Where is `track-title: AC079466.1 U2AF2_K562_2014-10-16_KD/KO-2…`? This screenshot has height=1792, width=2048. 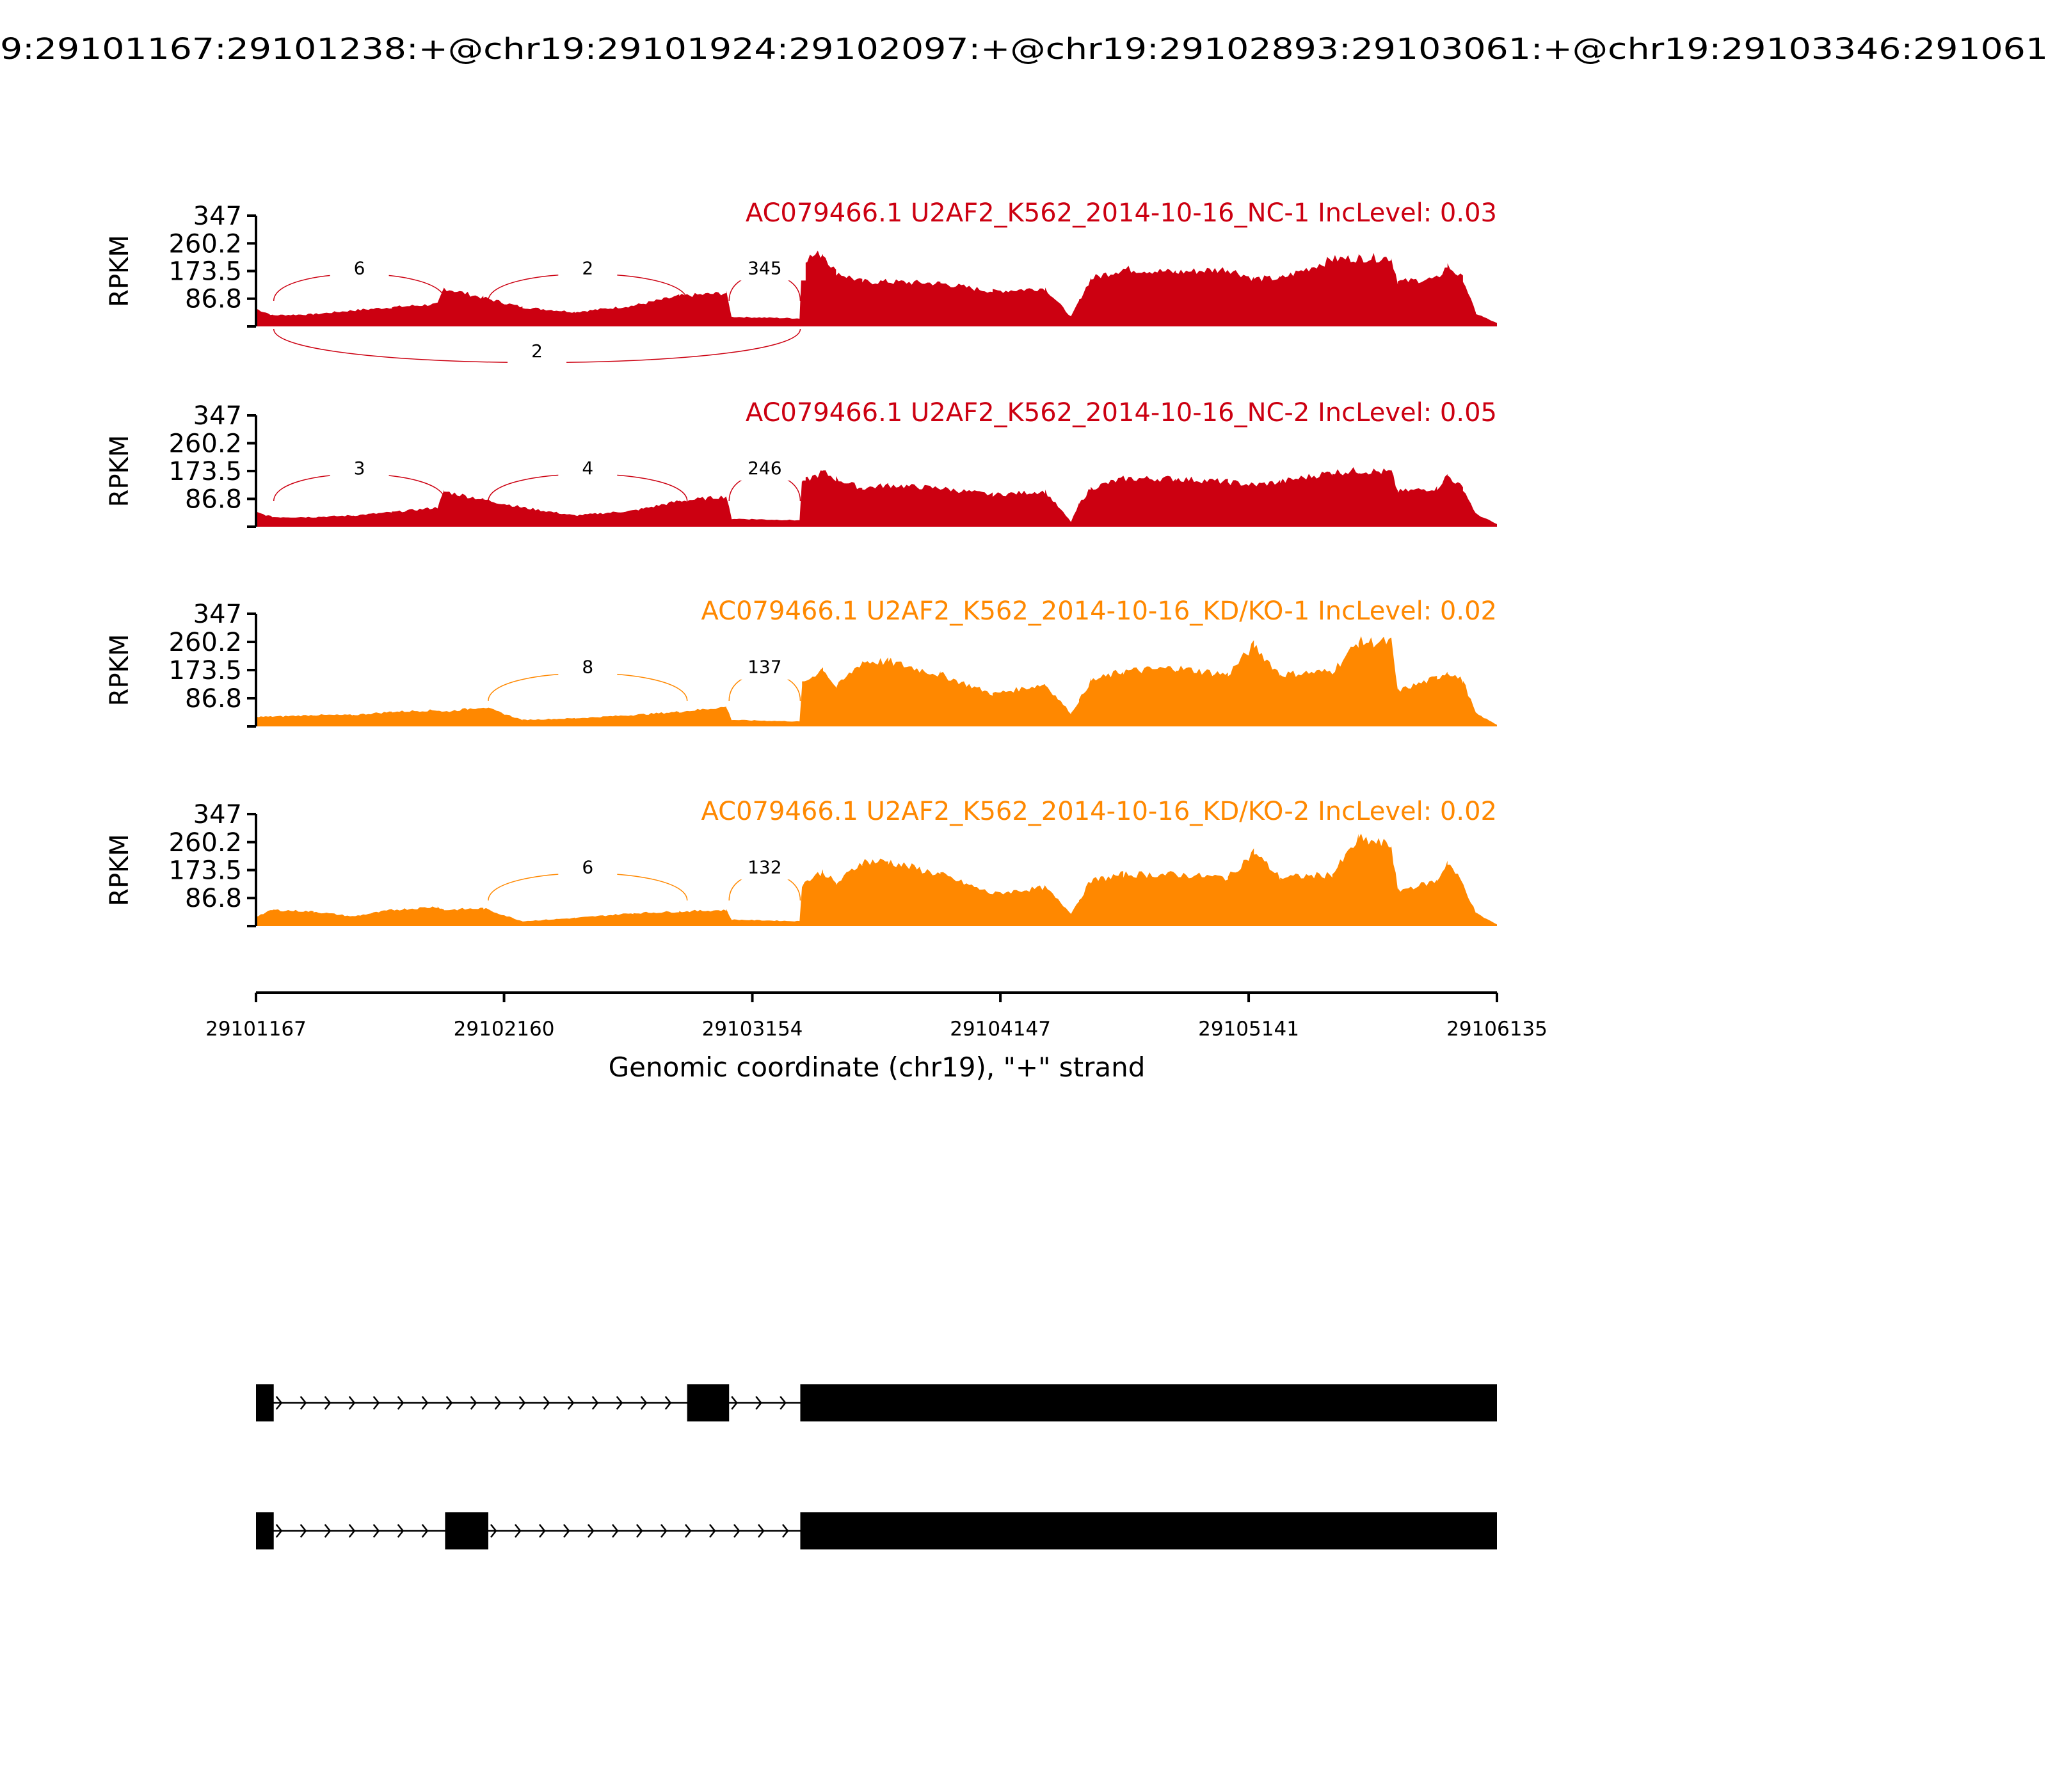 track-title: AC079466.1 U2AF2_K562_2014-10-16_KD/KO-2… is located at coordinates (1099, 811).